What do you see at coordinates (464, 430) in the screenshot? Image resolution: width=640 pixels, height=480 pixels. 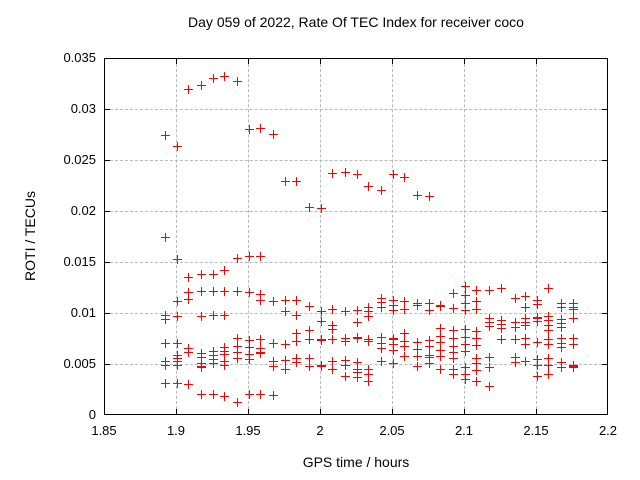 I see `x-tick-label: 2.1` at bounding box center [464, 430].